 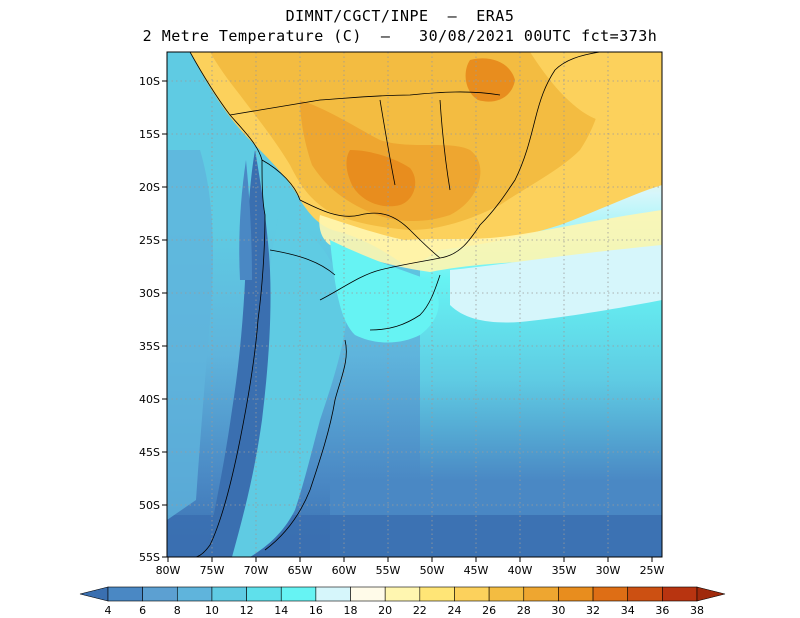 What do you see at coordinates (212, 610) in the screenshot?
I see `colorbar-label: 10` at bounding box center [212, 610].